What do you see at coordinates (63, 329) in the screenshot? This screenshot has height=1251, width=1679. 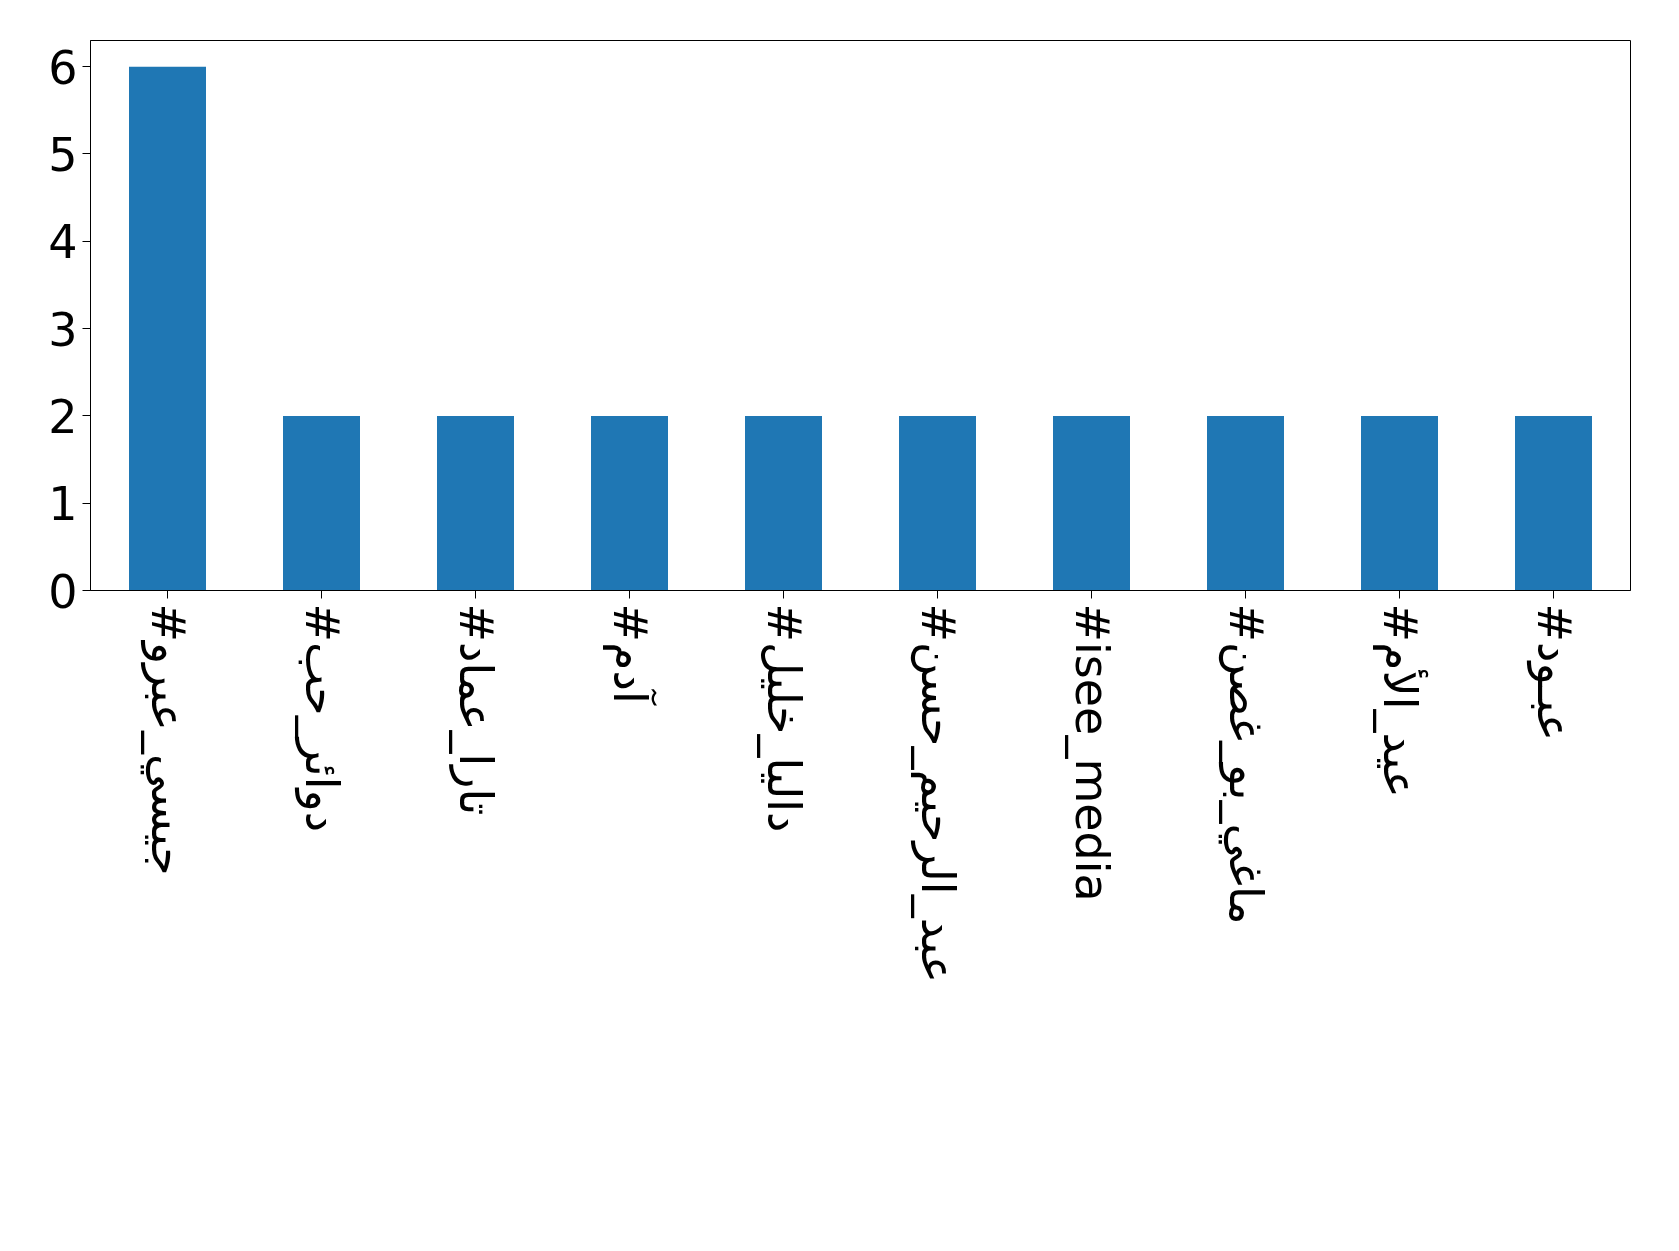 I see `y-tick-label: 3` at bounding box center [63, 329].